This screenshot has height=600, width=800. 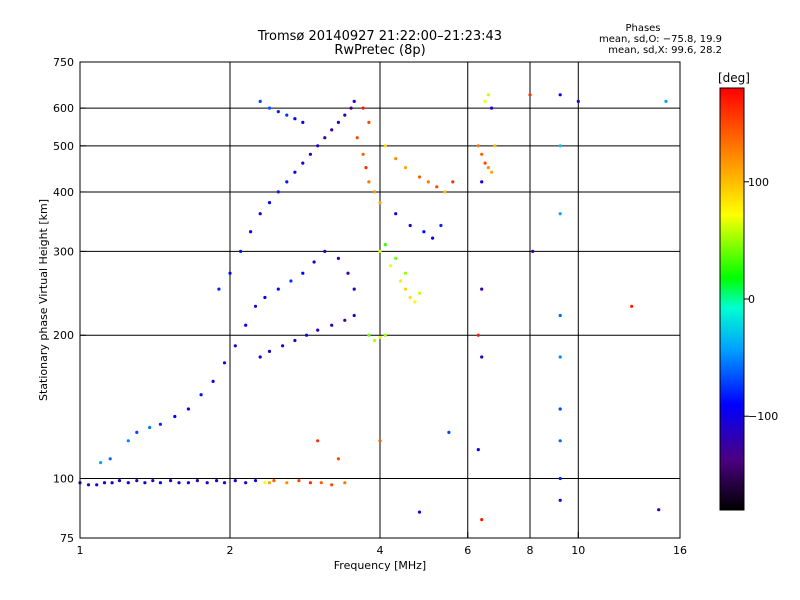 I want to click on phases-o-stats: mean, sd,O: −75.8, 19.9, so click(x=660, y=39).